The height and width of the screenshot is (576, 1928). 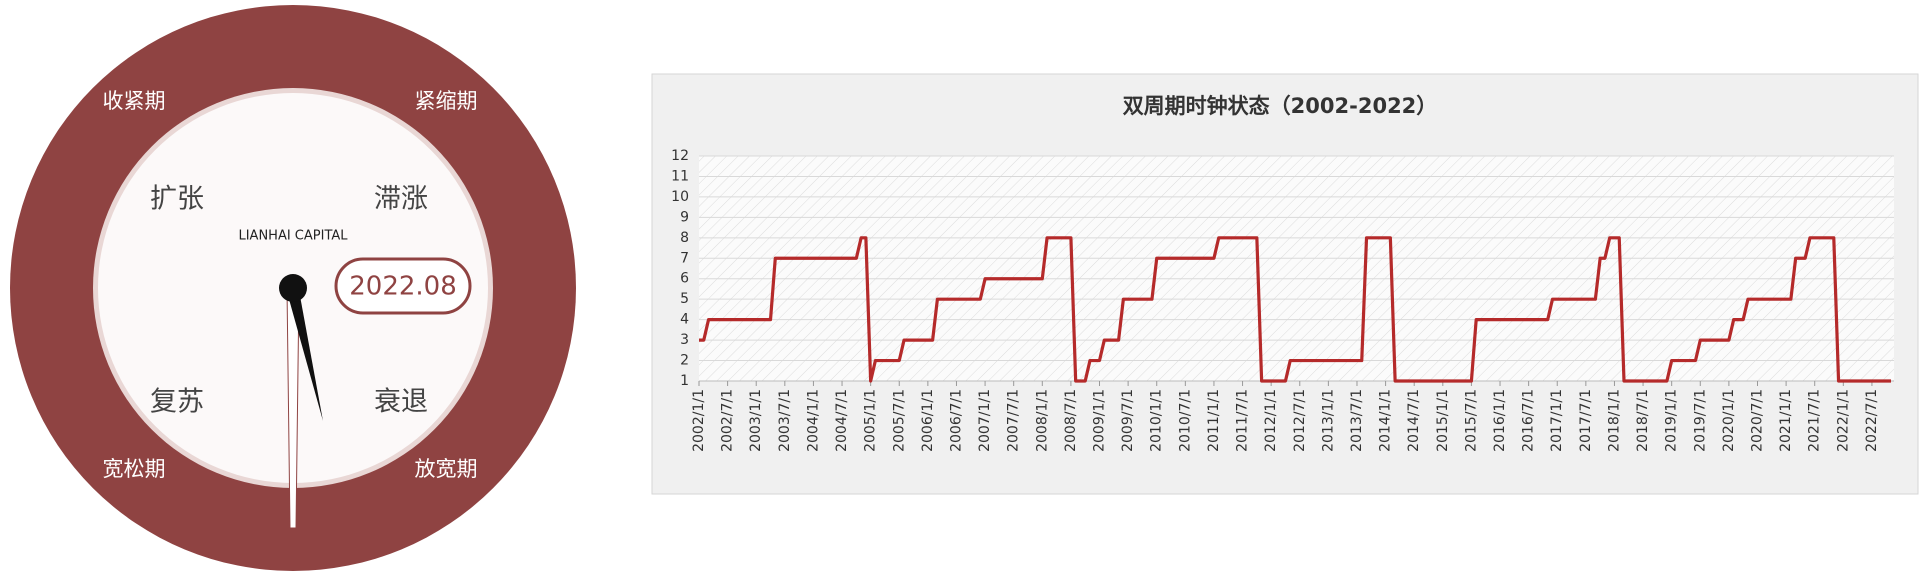 What do you see at coordinates (684, 361) in the screenshot?
I see `y-tick-label: 2` at bounding box center [684, 361].